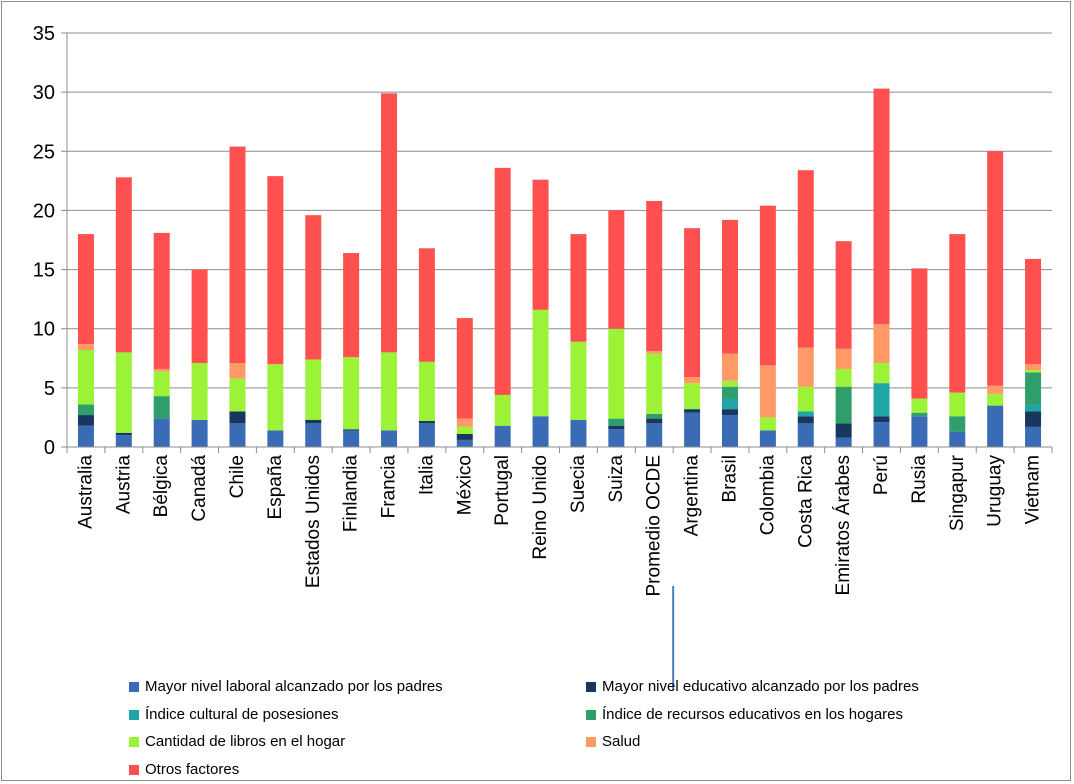 The image size is (1074, 784). Describe the element at coordinates (389, 487) in the screenshot. I see `x-tick-label: Francia` at that location.